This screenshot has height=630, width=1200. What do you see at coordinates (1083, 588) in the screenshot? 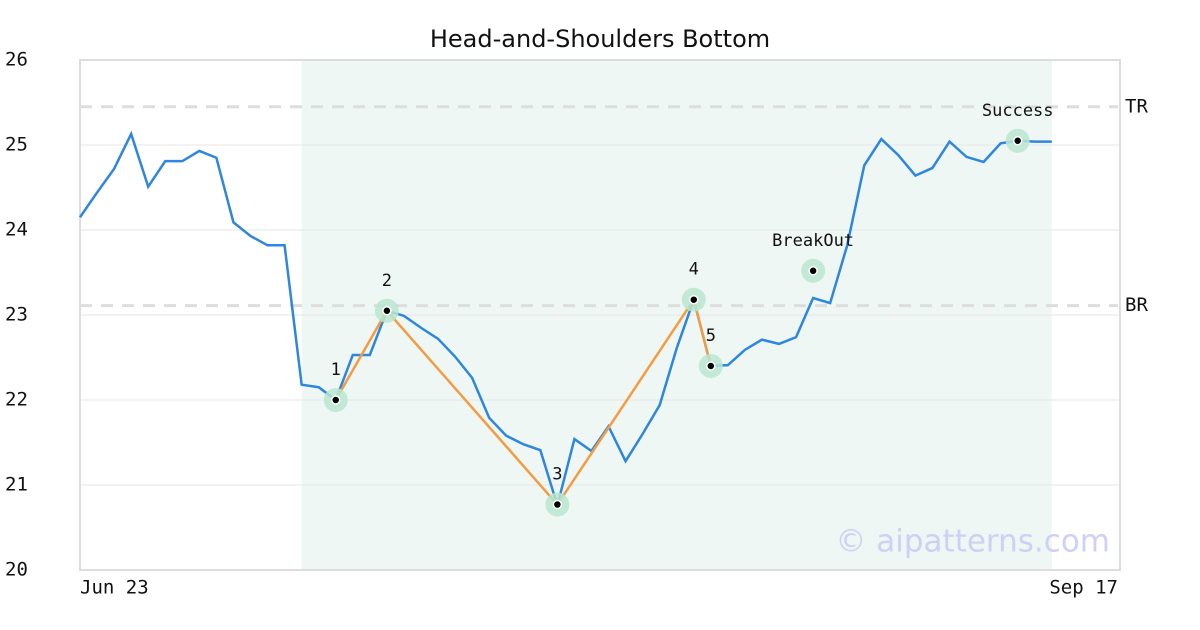
I see `x-tick-label: Sep 17` at bounding box center [1083, 588].